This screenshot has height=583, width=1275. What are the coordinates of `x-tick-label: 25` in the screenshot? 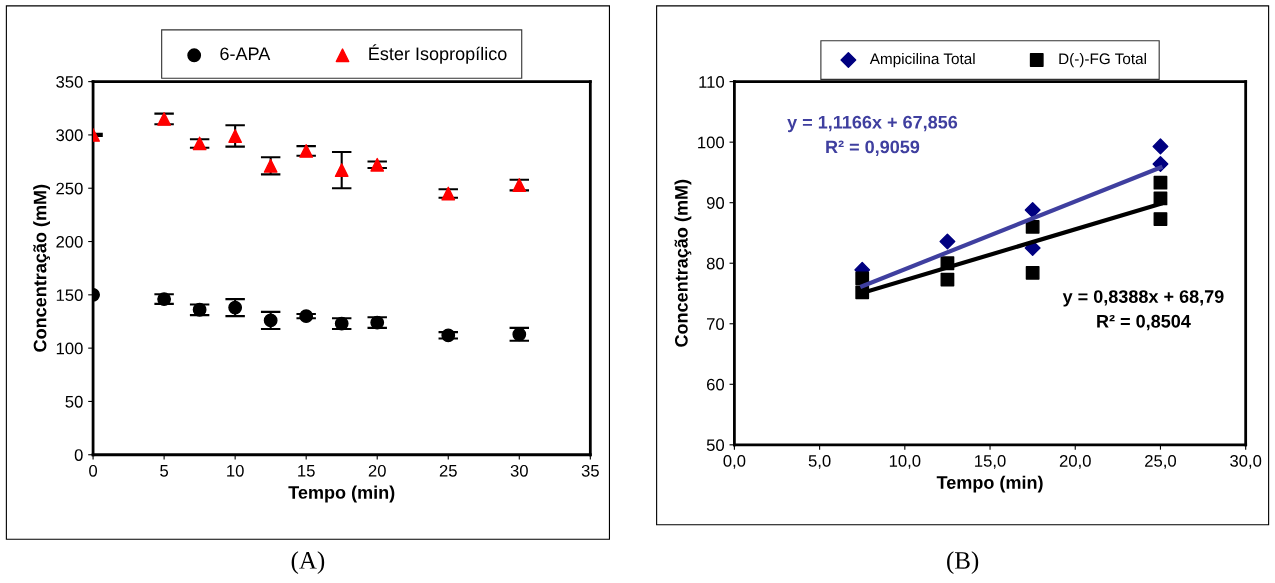 It's located at (448, 470).